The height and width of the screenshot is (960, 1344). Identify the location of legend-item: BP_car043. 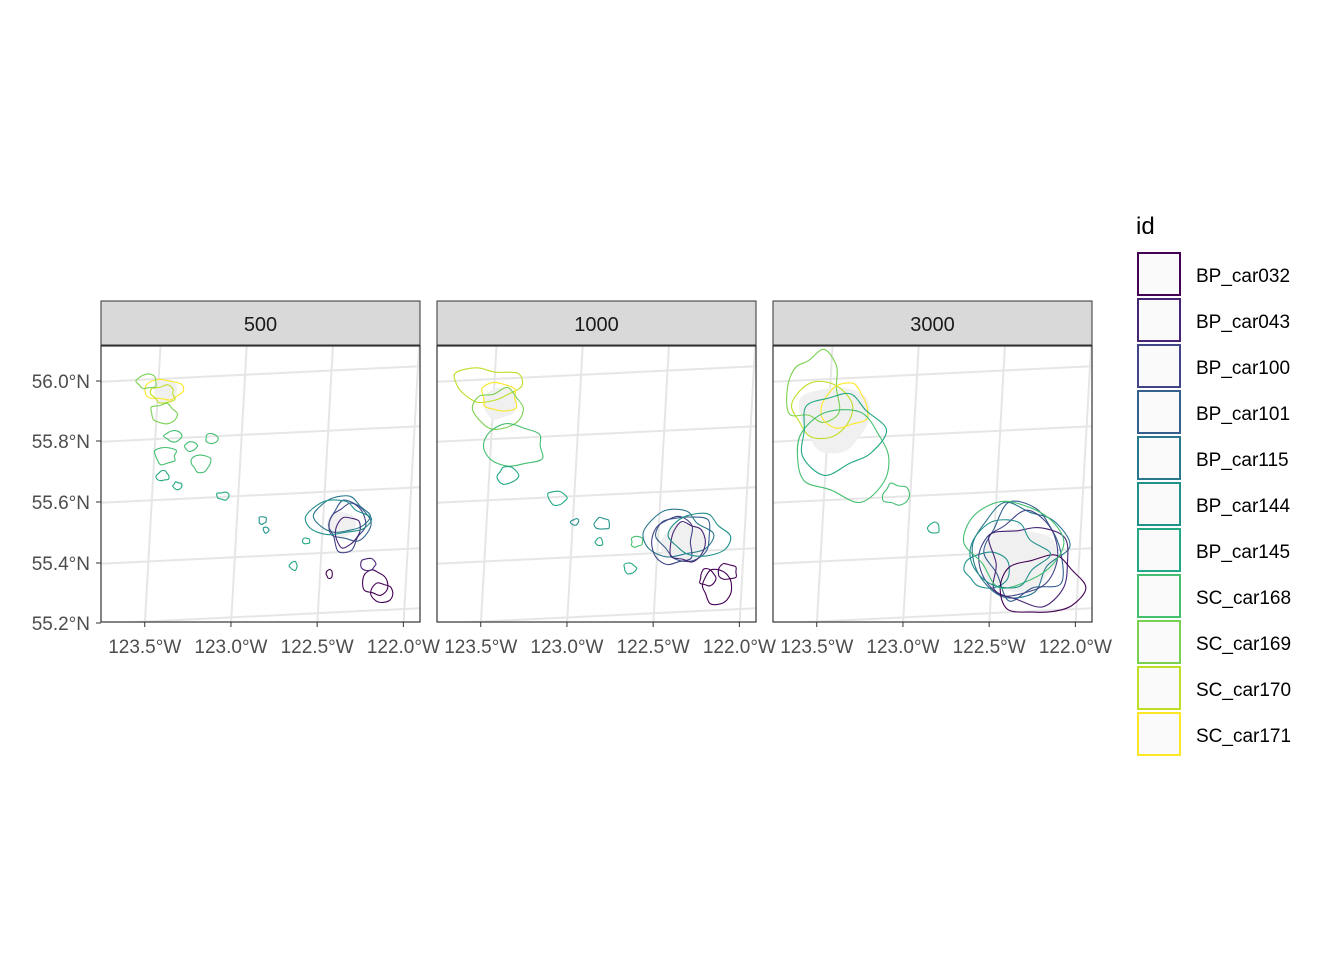
(1213, 320).